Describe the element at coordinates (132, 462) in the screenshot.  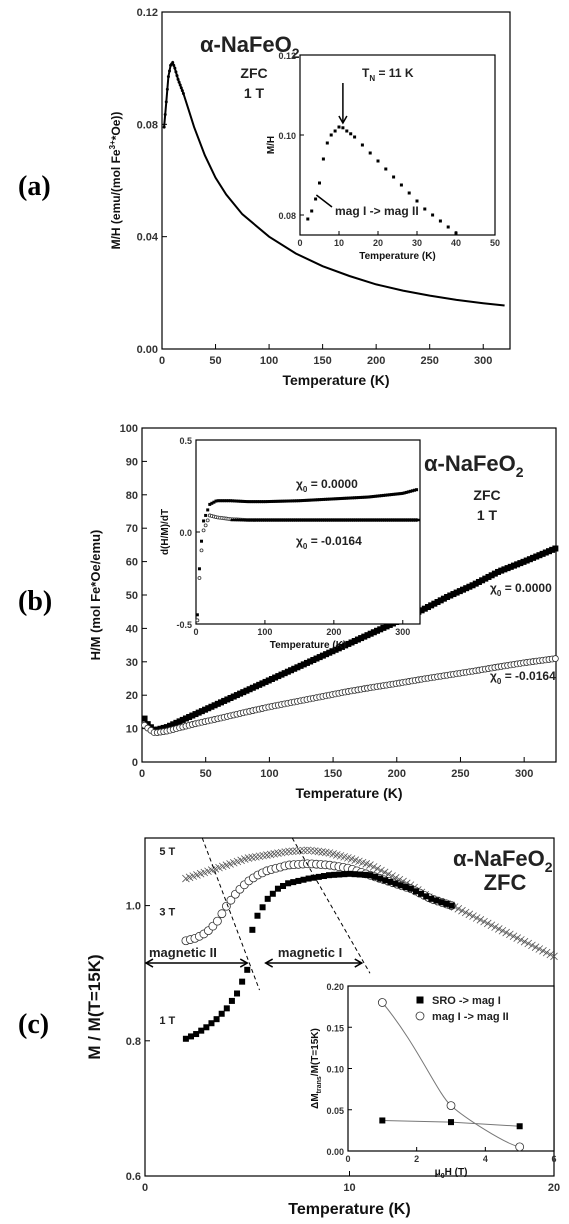
I see `b-y-tick-label: 90` at that location.